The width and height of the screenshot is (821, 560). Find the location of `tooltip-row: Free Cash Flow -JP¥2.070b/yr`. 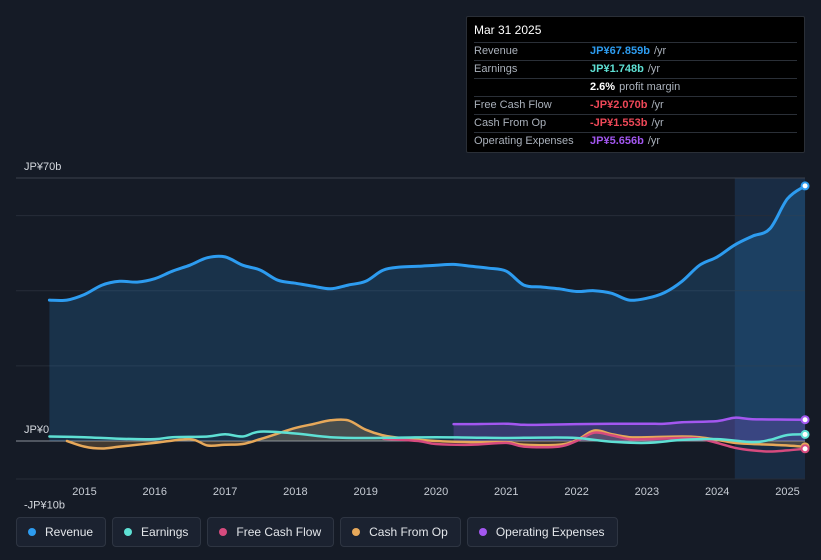

tooltip-row: Free Cash Flow -JP¥2.070b/yr is located at coordinates (635, 105).